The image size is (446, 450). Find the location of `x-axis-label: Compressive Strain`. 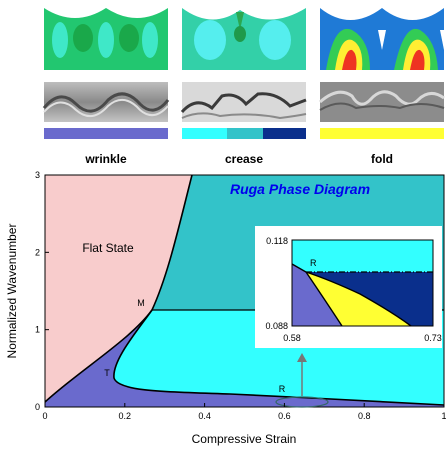

x-axis-label: Compressive Strain is located at coordinates (244, 439).